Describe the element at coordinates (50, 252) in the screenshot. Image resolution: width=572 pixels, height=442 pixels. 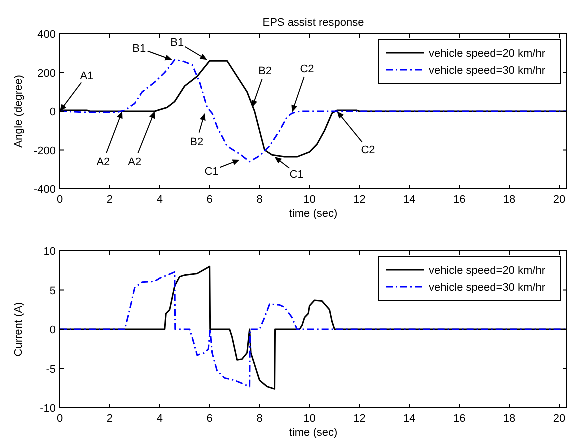
I see `y-tick-label: 10` at that location.